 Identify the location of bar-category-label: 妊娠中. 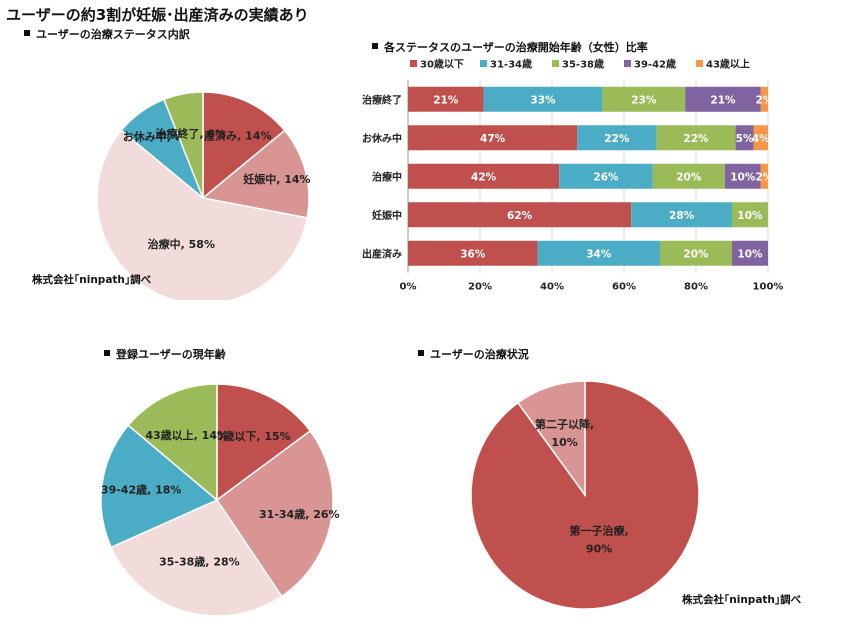
(387, 215).